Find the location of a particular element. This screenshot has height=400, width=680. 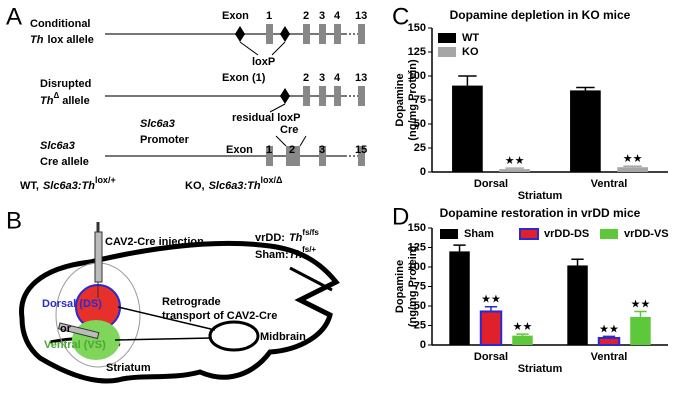

panel-label: D is located at coordinates (400, 216).